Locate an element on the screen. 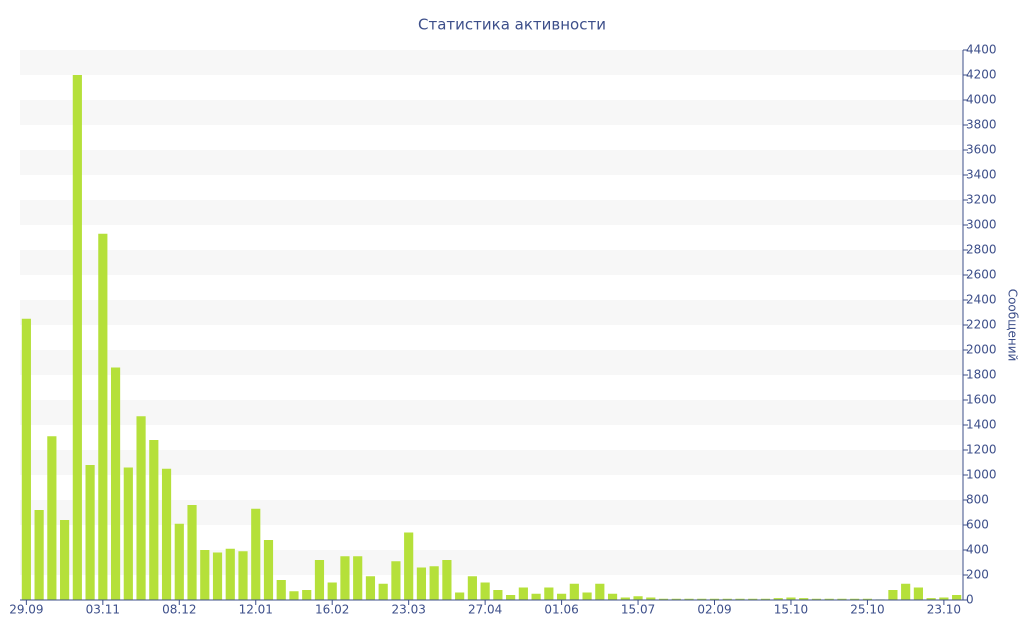 The height and width of the screenshot is (640, 1024). y-tick-label: 1600 is located at coordinates (981, 400).